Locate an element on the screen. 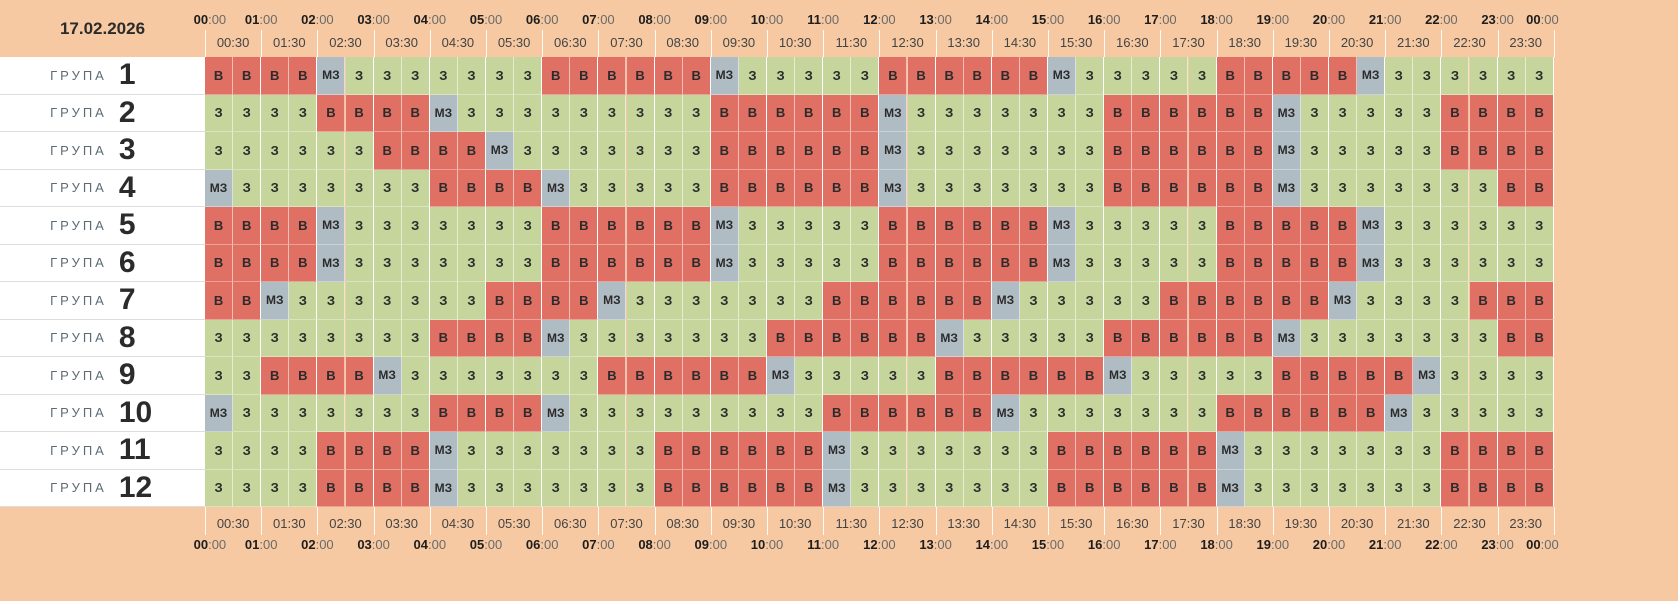  half-hour-label: 09:30 is located at coordinates (739, 523).